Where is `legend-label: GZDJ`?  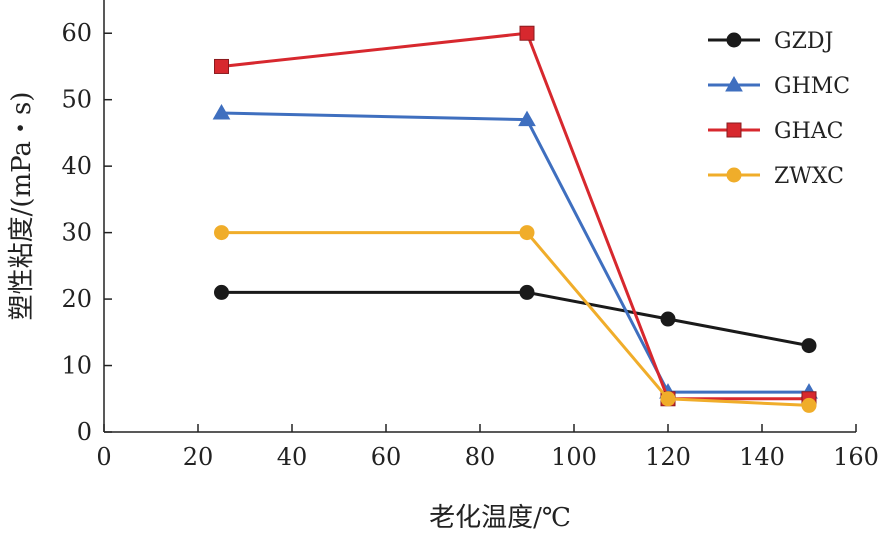
legend-label: GZDJ is located at coordinates (803, 41).